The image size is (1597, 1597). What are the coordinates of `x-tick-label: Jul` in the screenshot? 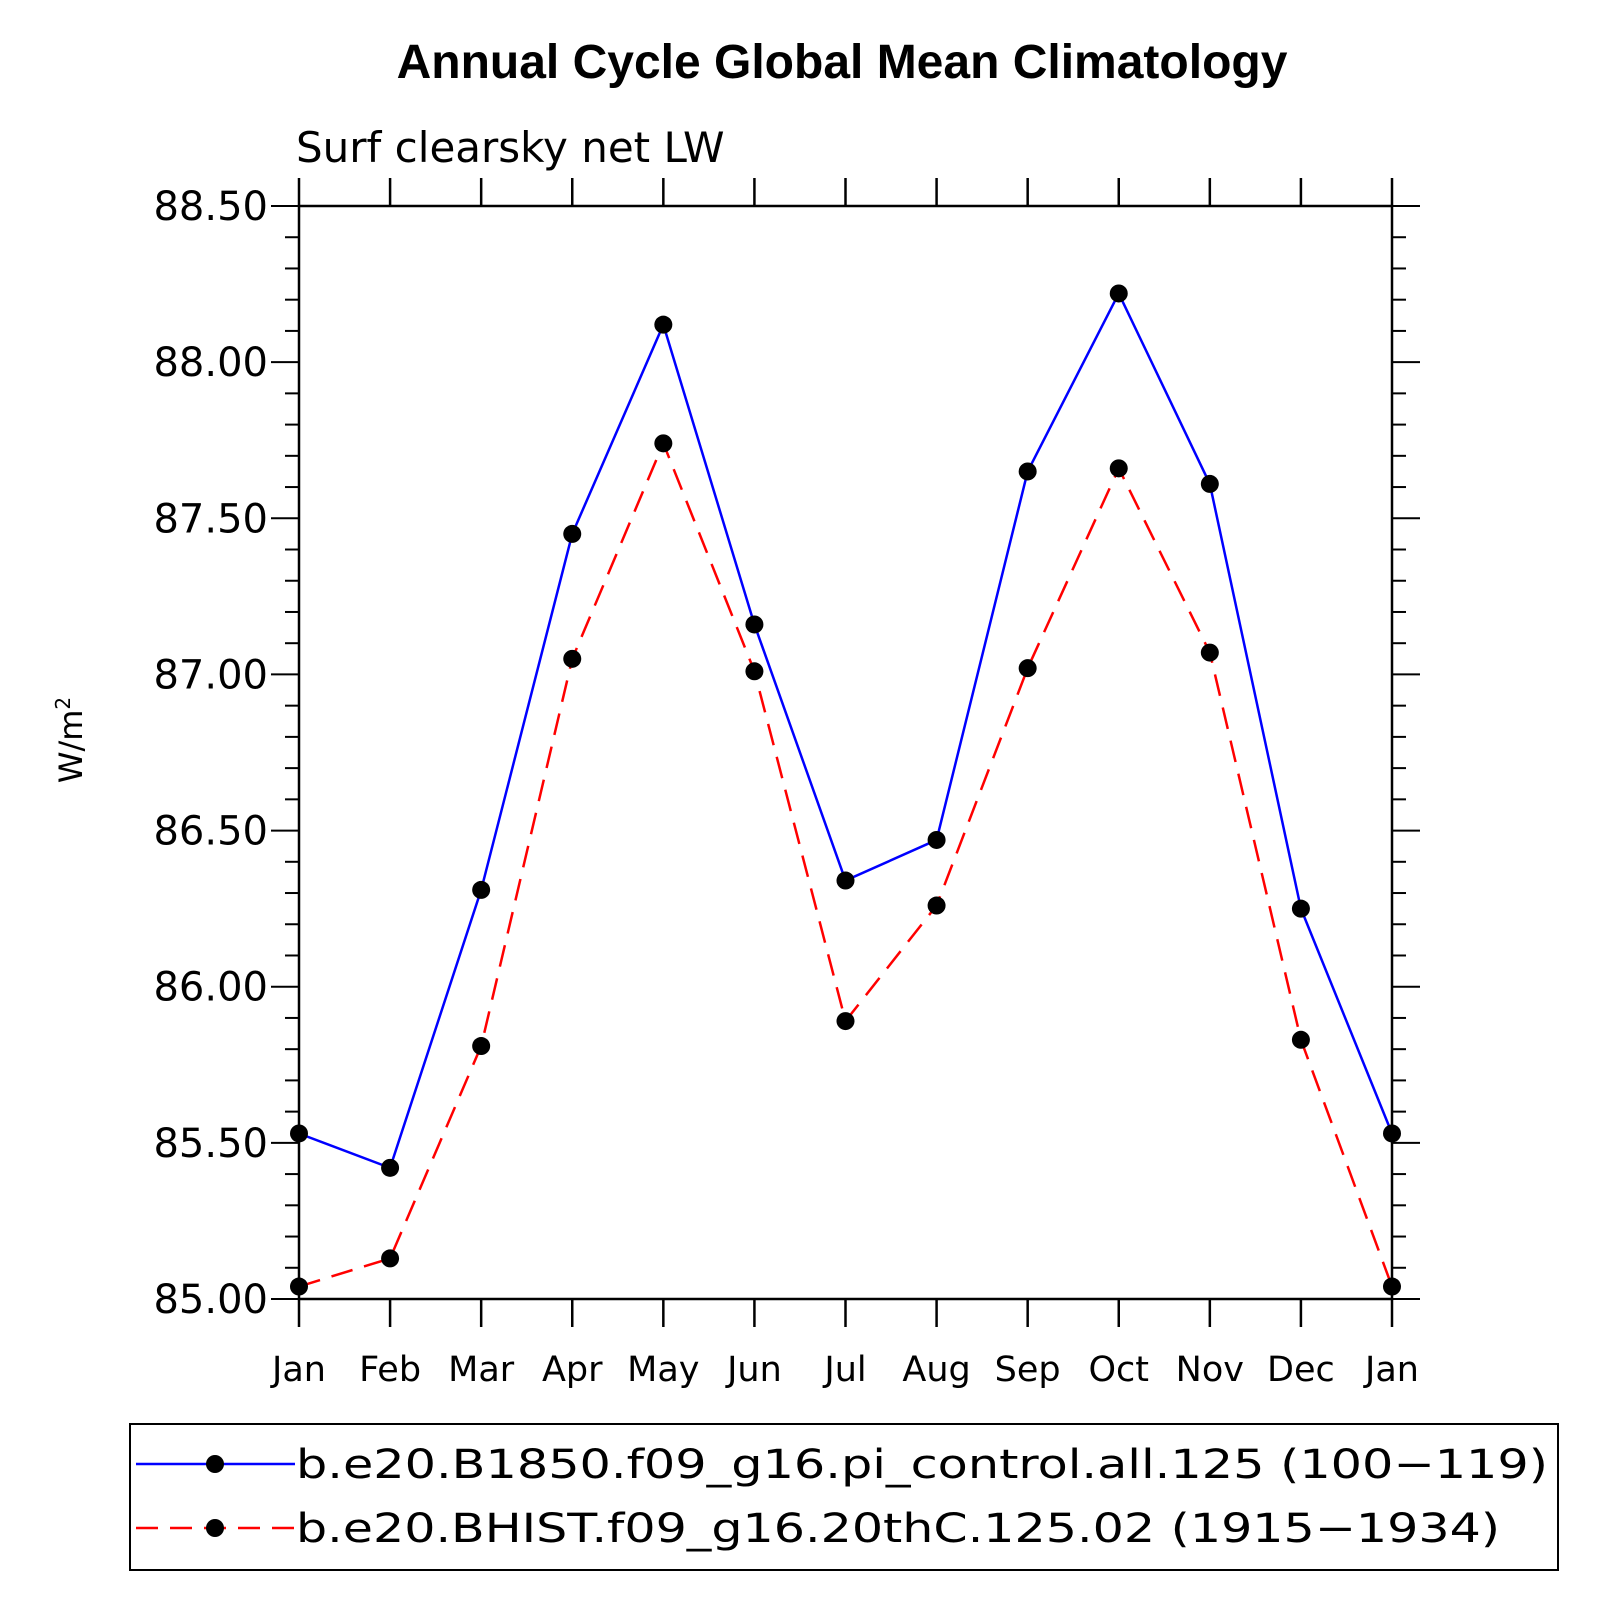 It's located at (844, 1370).